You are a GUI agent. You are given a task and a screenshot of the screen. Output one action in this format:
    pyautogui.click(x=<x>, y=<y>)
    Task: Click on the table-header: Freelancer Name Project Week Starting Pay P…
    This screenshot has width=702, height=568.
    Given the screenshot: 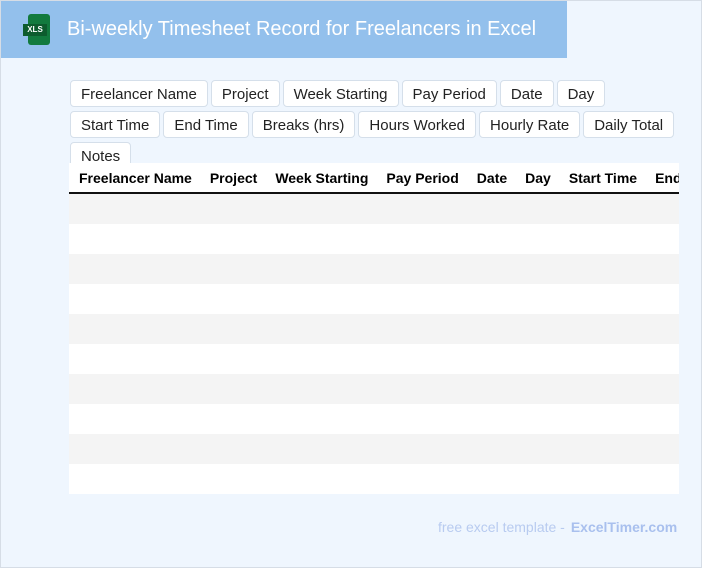 What is the action you would take?
    pyautogui.click(x=374, y=178)
    